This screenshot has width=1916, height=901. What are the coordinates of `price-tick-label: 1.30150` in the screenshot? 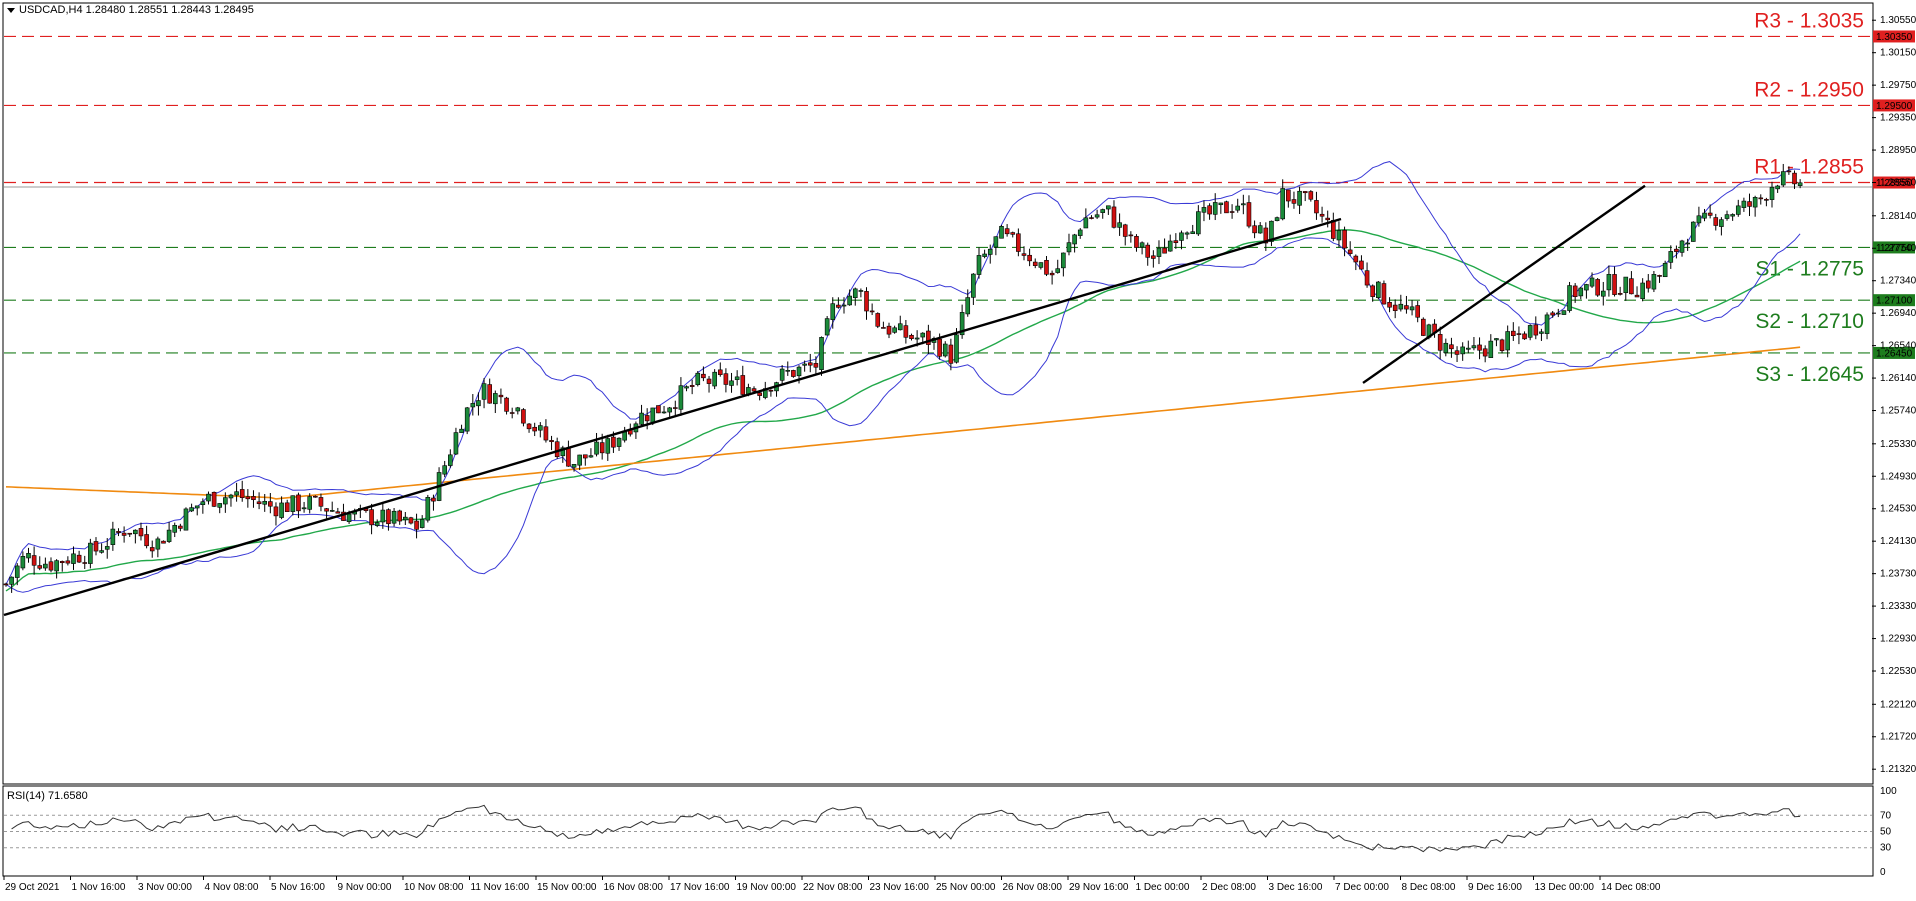 It's located at (1898, 53).